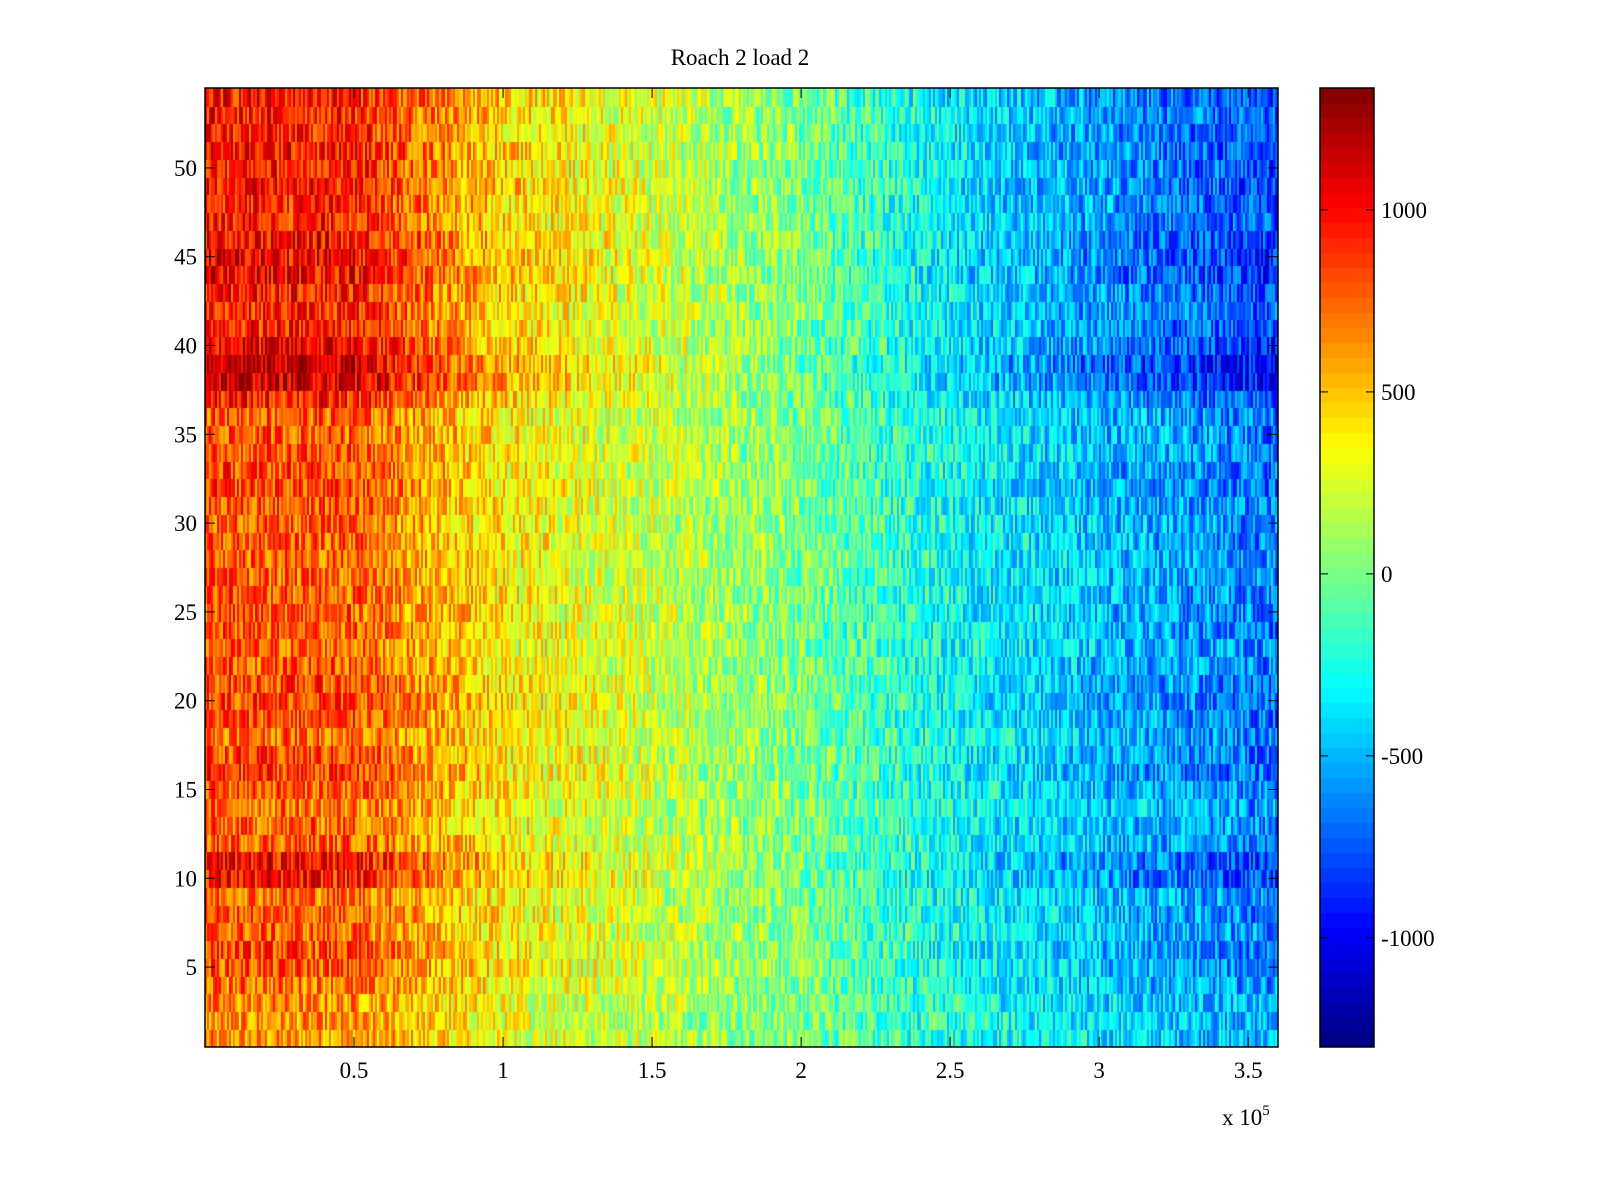 The width and height of the screenshot is (1600, 1200). I want to click on y-tick-label: 5, so click(192, 967).